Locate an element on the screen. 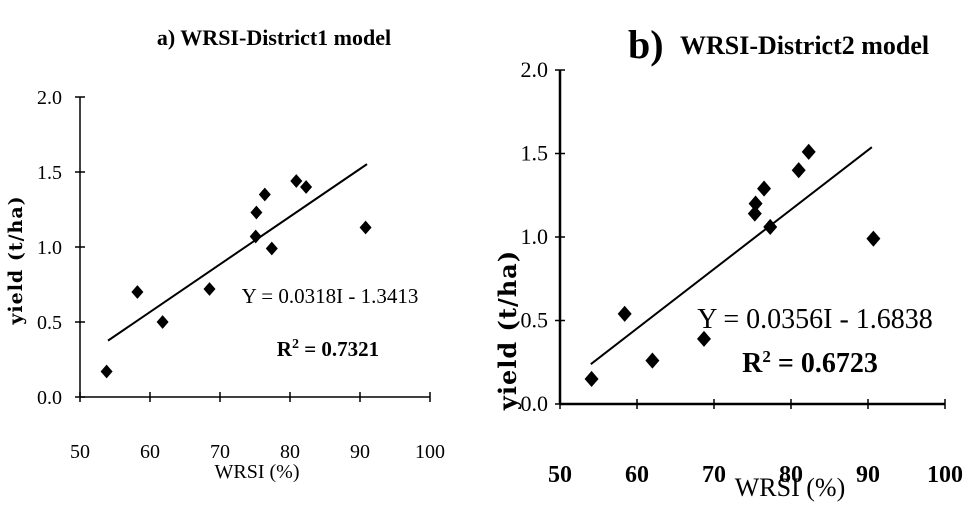 Image resolution: width=975 pixels, height=514 pixels. chart-a-x-tick-label: 50 is located at coordinates (80, 452).